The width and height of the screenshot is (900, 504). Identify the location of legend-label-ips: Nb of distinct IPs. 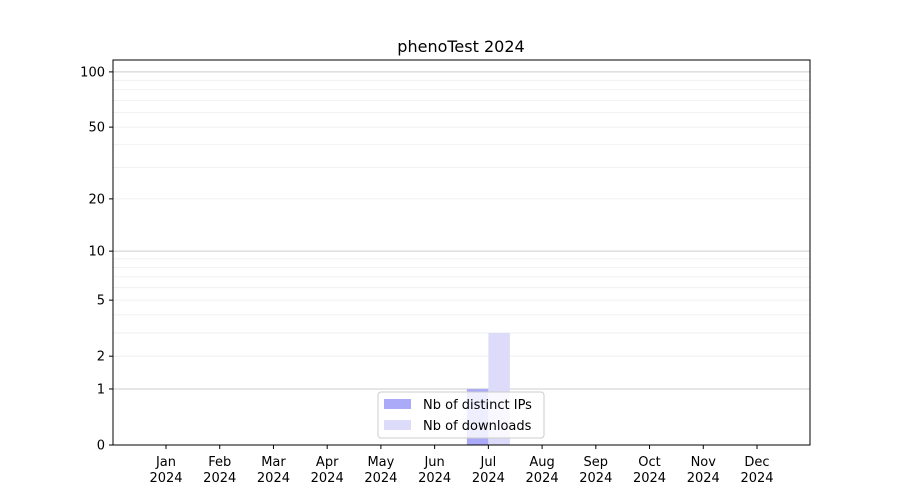
(477, 405).